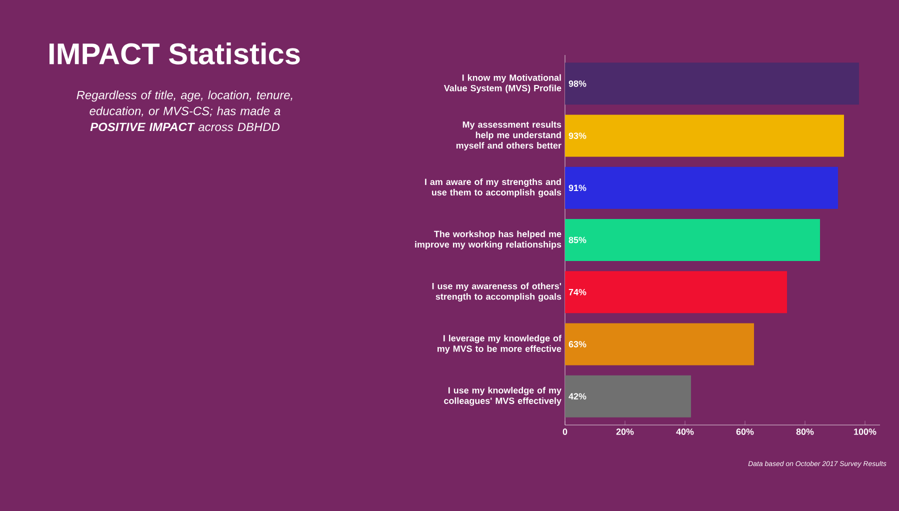  Describe the element at coordinates (493, 188) in the screenshot. I see `y-tick-label: I am aware of my strengths and use them to accomplish goals` at that location.